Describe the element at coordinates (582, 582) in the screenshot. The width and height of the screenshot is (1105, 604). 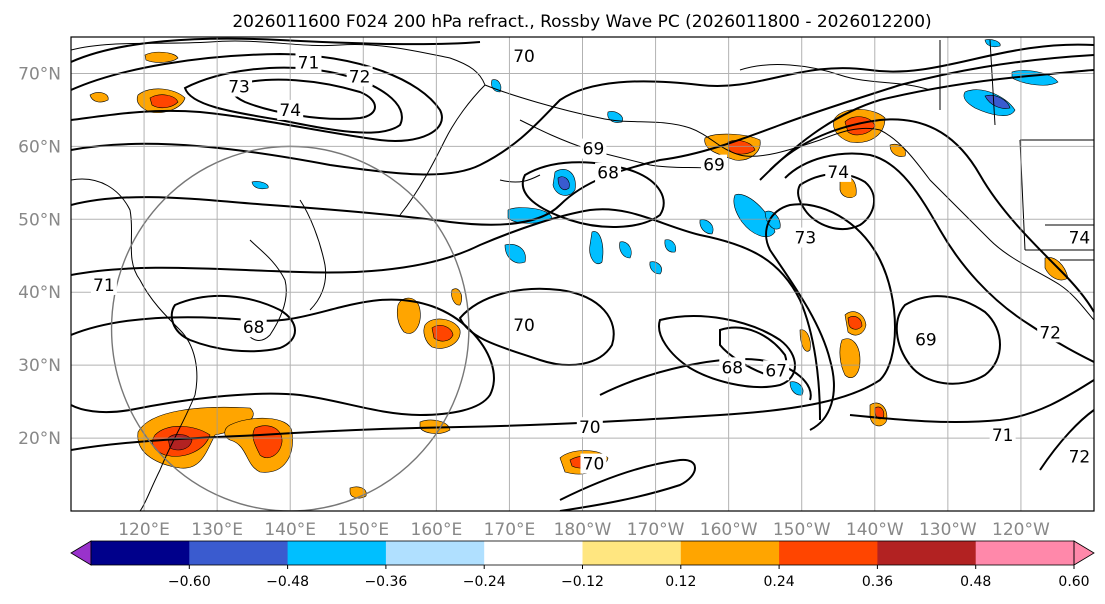
I see `colorbar-tick-label: −0.12` at that location.